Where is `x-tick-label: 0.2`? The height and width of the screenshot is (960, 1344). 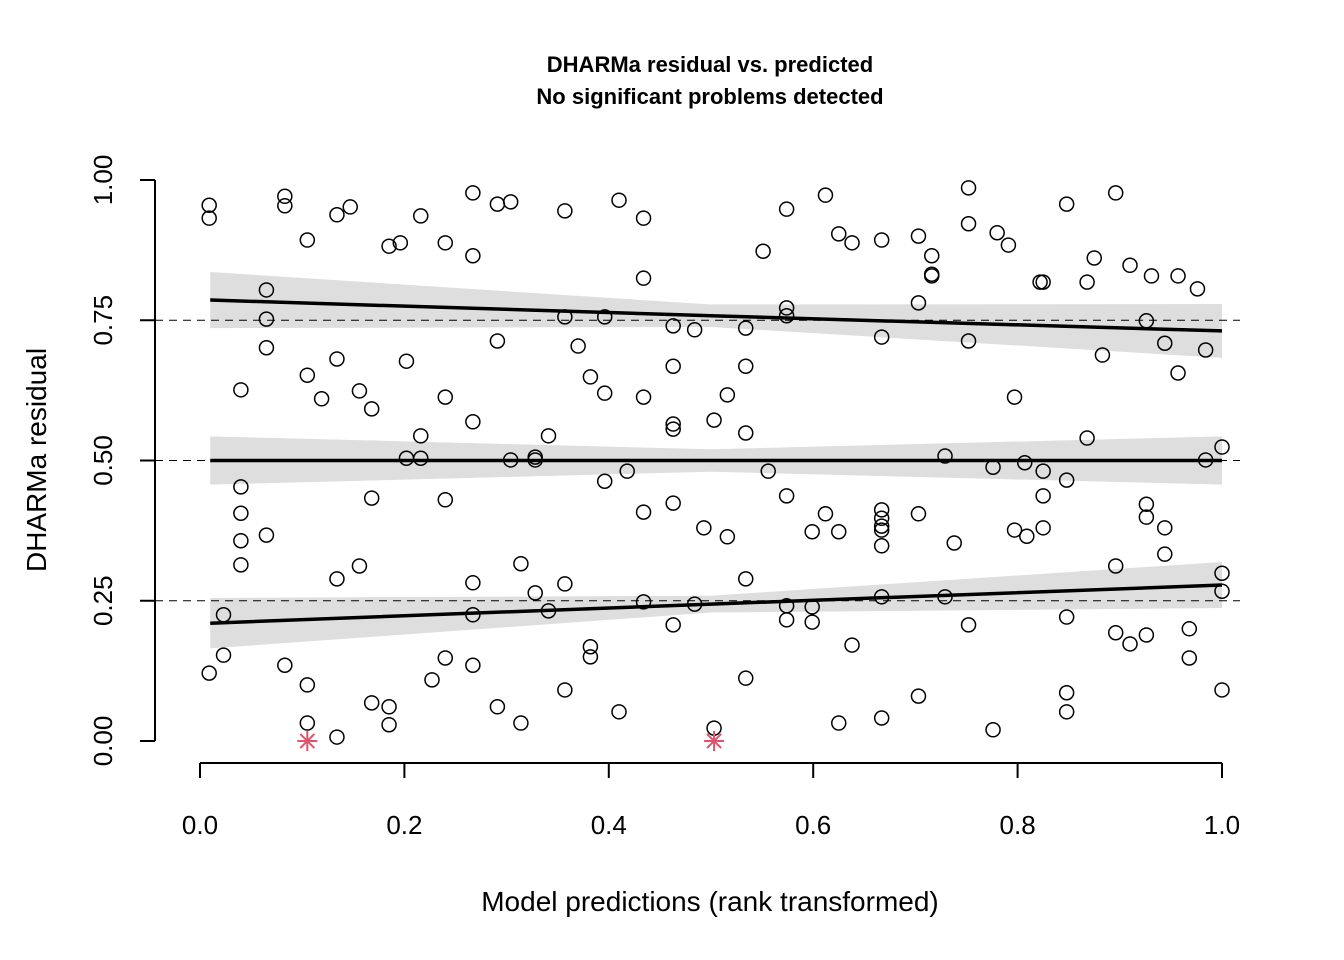
x-tick-label: 0.2 is located at coordinates (404, 825).